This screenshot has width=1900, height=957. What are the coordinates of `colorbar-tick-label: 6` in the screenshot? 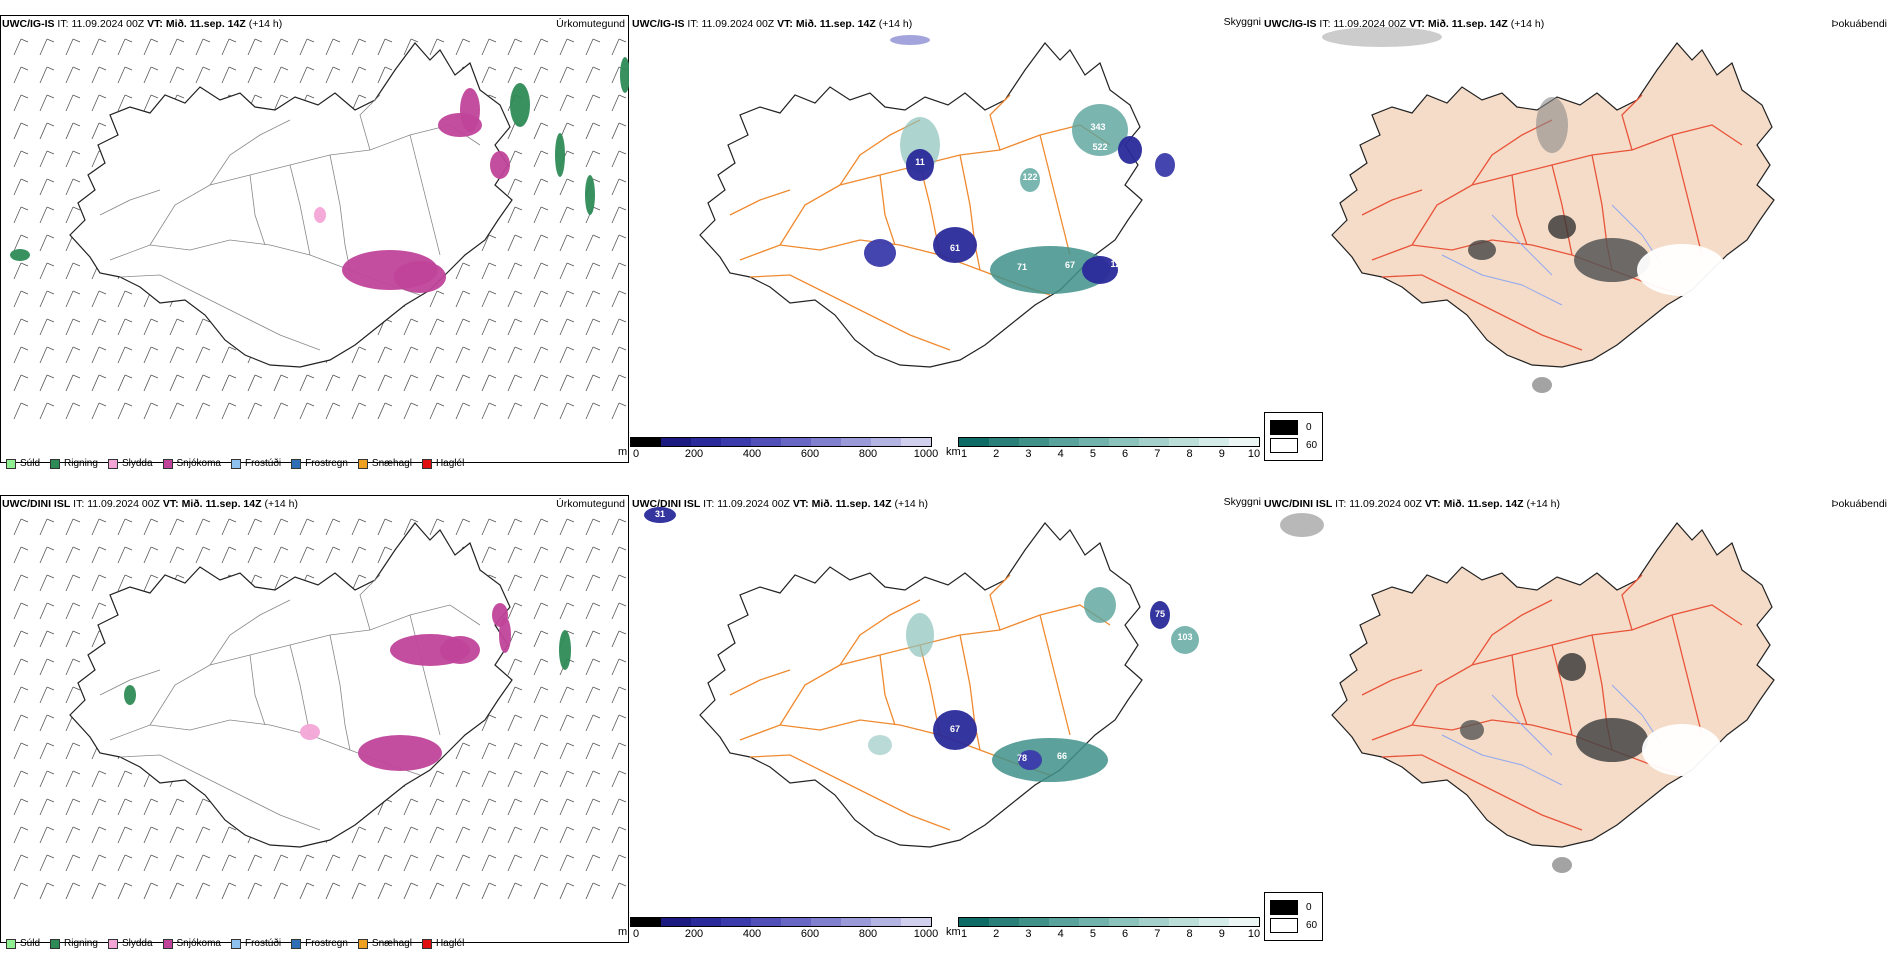 It's located at (1125, 454).